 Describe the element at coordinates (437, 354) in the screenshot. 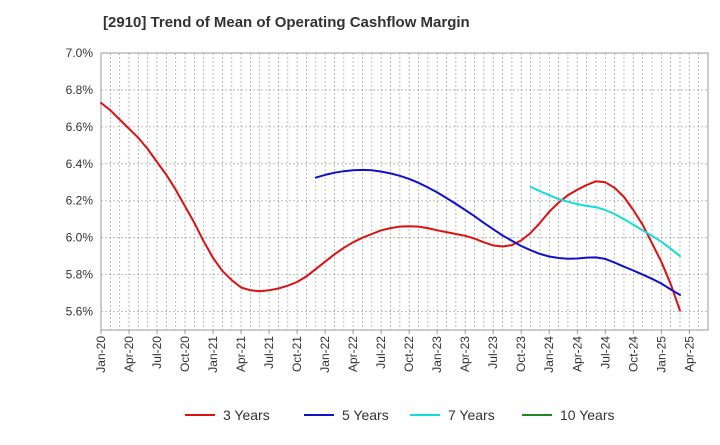

I see `x-tick-label: Jan-23` at that location.